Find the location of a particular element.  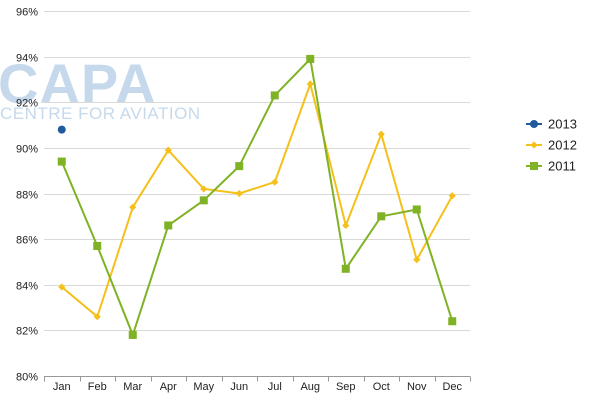

y-tick-label-84: 84% is located at coordinates (27, 287).